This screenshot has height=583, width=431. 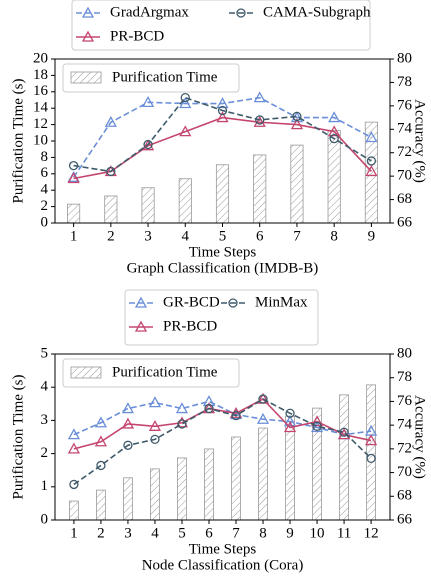 I want to click on legend-label: PR-BCD, so click(x=137, y=36).